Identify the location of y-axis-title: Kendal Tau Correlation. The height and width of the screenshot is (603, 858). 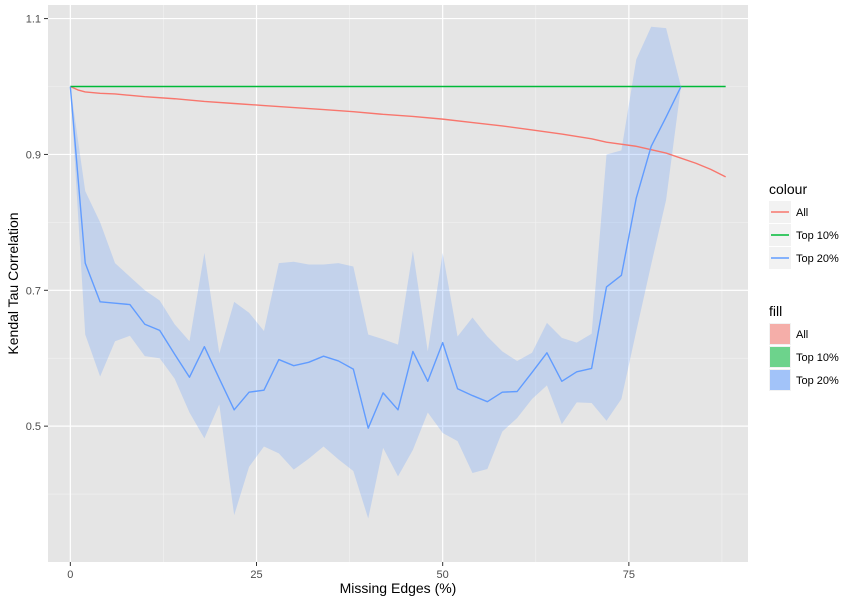
(13, 283).